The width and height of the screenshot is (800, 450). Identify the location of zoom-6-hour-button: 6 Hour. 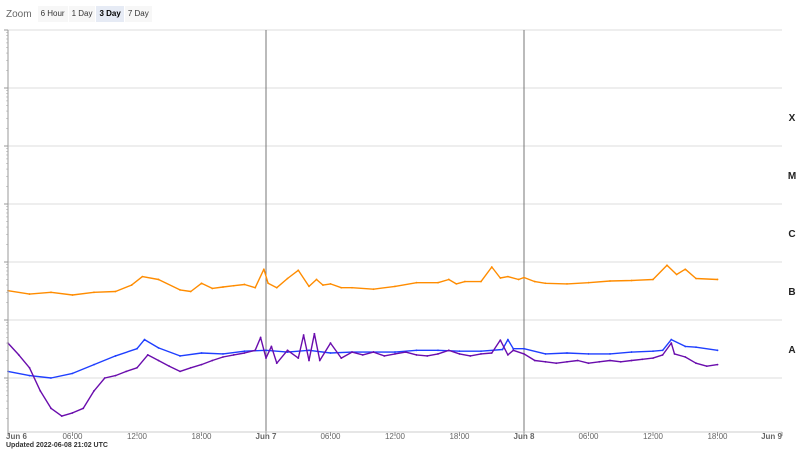
(52, 14).